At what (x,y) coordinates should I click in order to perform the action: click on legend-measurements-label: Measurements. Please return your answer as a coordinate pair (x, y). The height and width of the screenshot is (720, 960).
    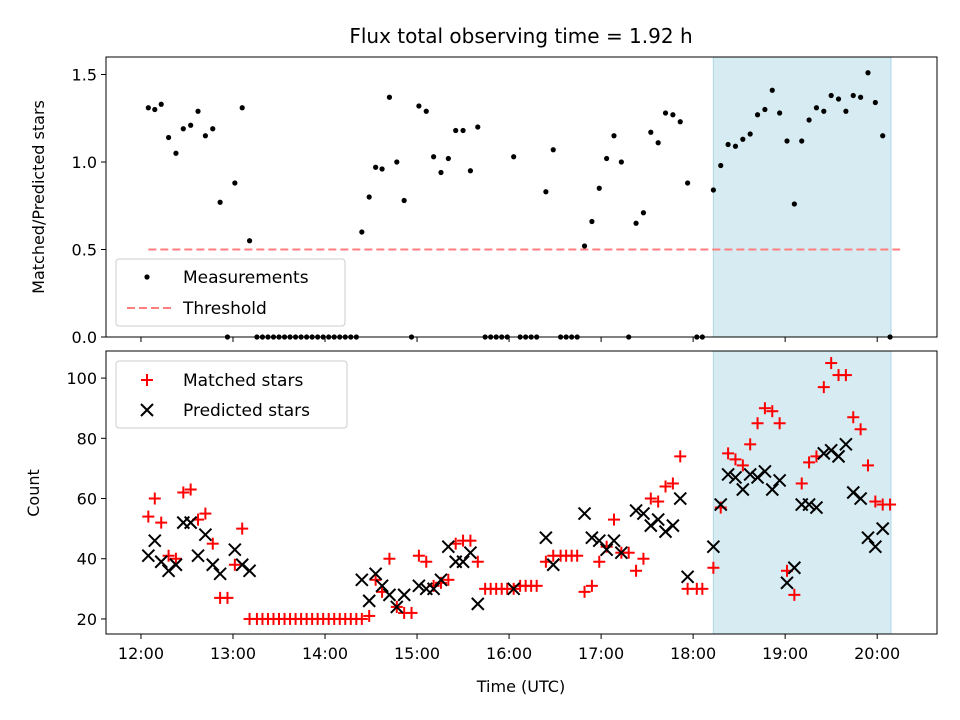
    Looking at the image, I should click on (246, 278).